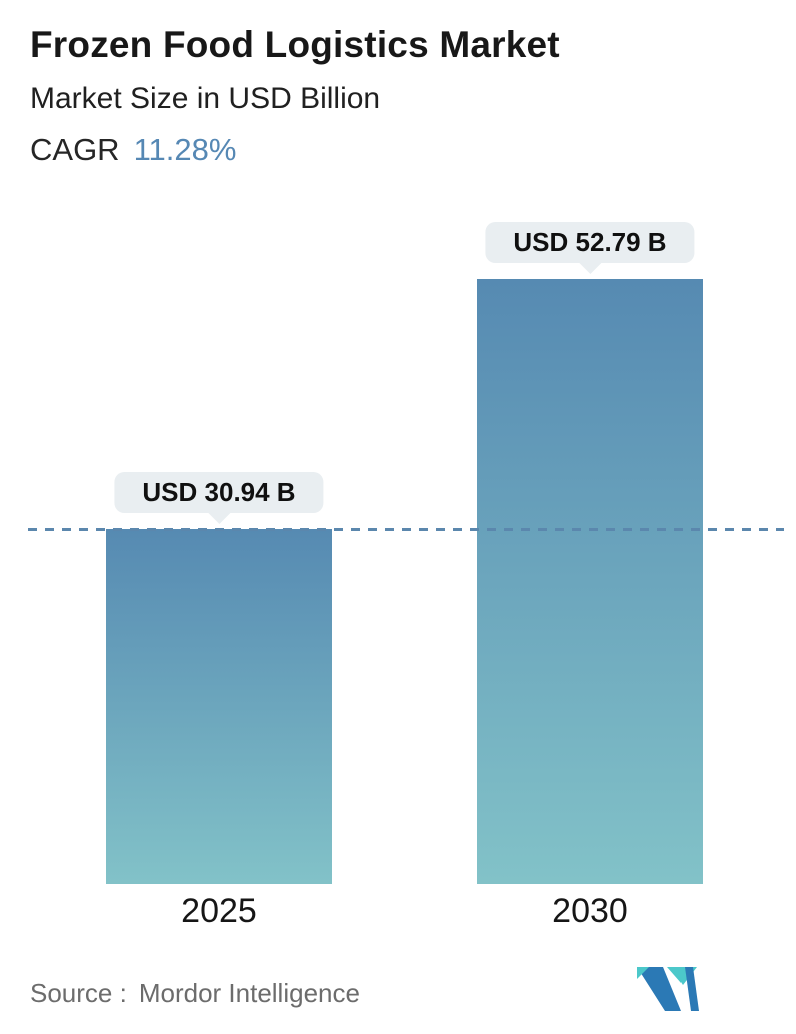  What do you see at coordinates (295, 44) in the screenshot?
I see `page-title: Frozen Food Logistics Market` at bounding box center [295, 44].